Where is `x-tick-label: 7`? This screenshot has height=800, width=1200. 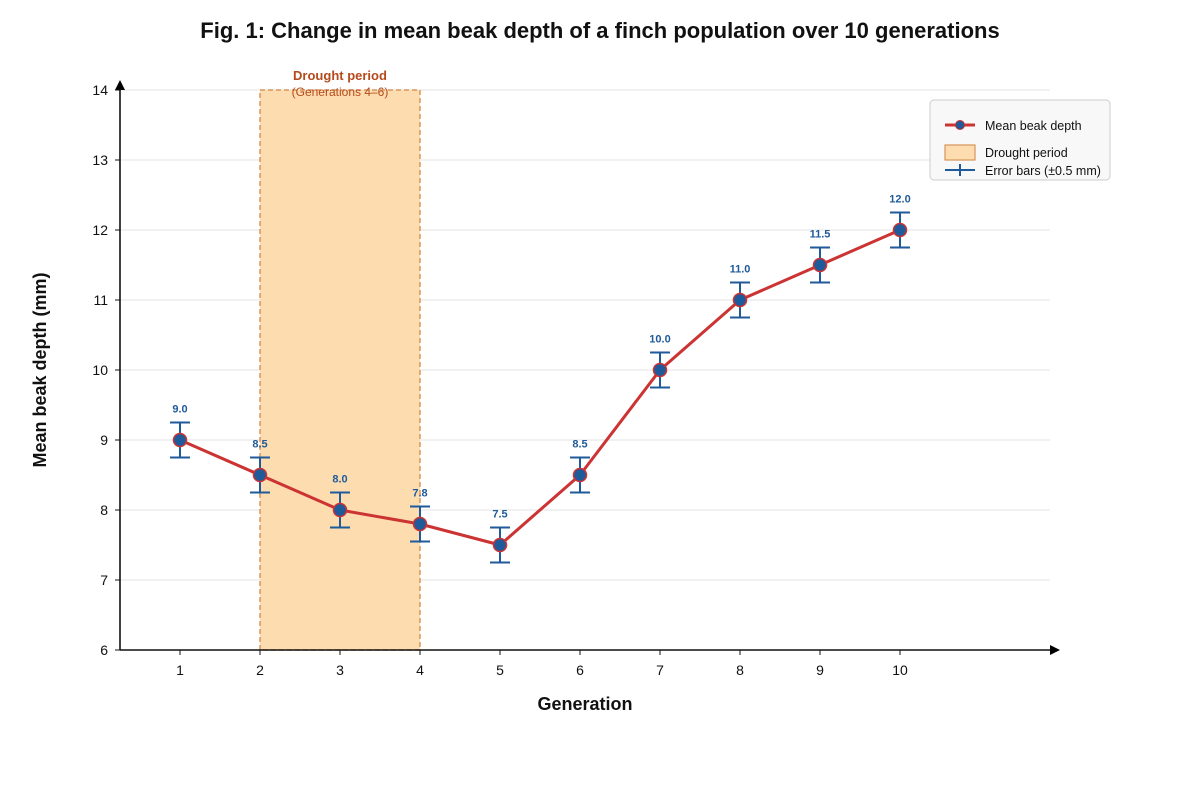 x-tick-label: 7 is located at coordinates (660, 670).